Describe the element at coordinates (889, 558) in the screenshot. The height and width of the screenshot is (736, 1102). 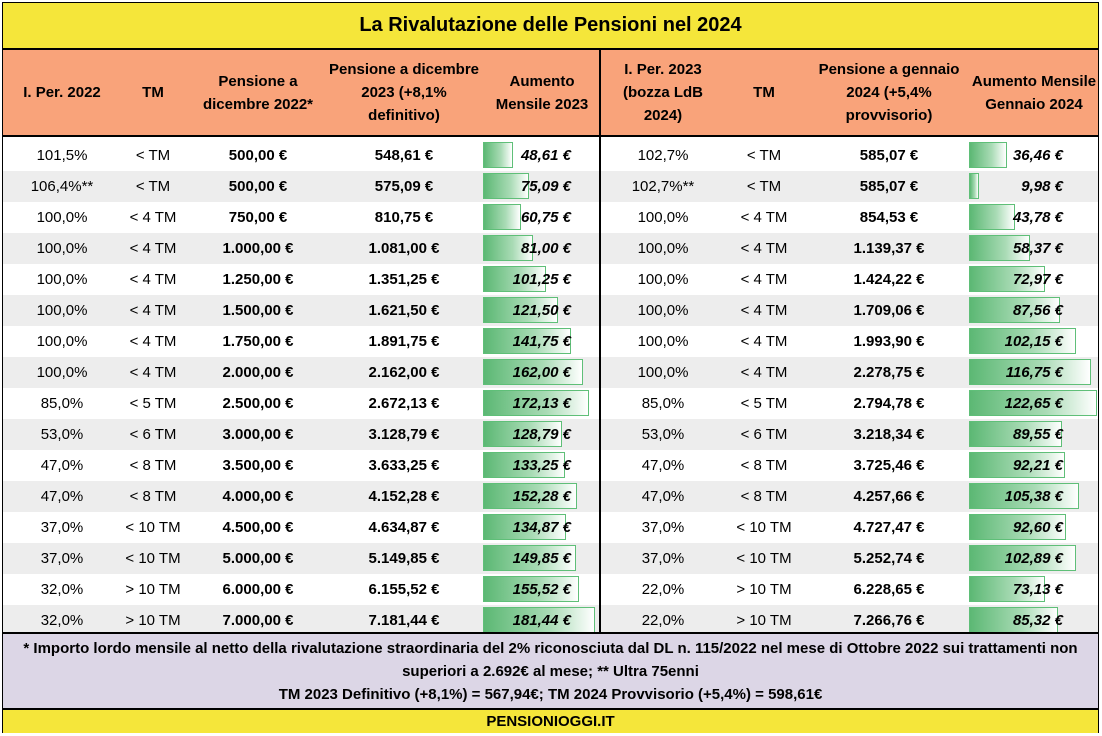
I see `cell-pensione-gen2024: 5.252,74 €` at that location.